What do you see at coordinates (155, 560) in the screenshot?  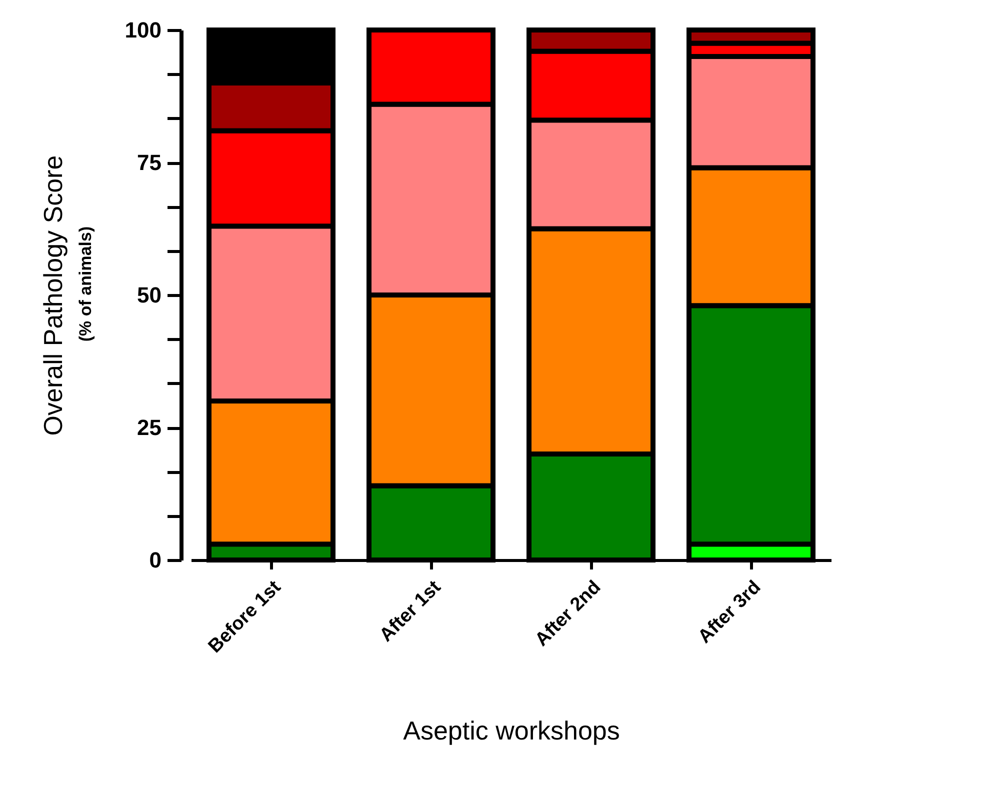 I see `y-tick-label: 0` at bounding box center [155, 560].